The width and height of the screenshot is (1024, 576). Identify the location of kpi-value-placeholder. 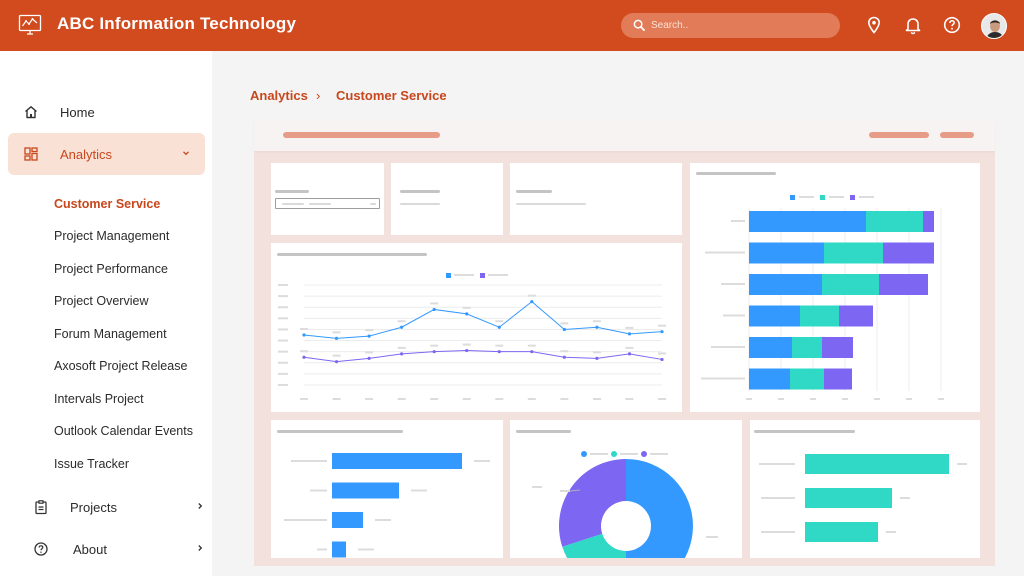
(551, 204).